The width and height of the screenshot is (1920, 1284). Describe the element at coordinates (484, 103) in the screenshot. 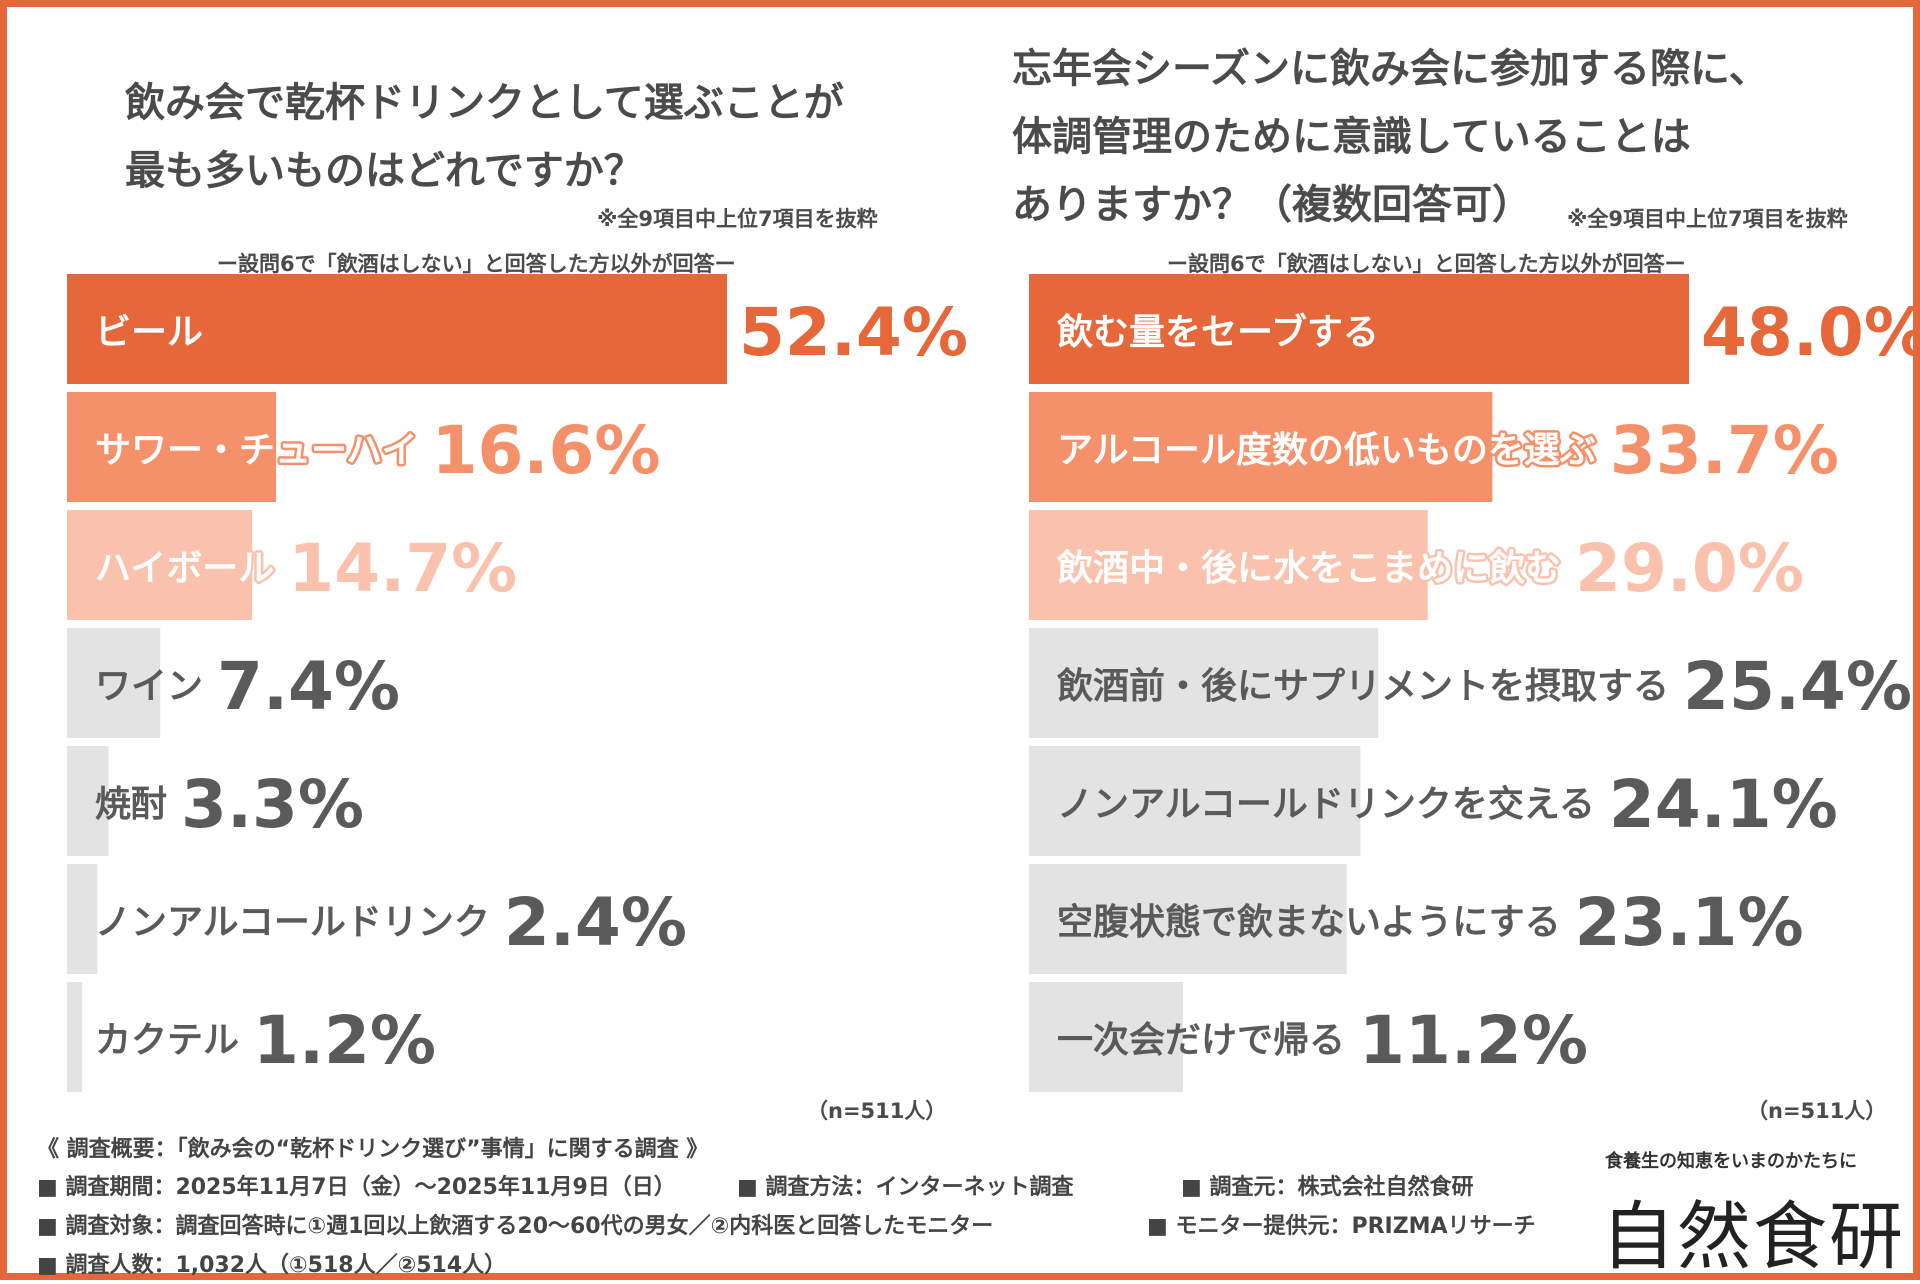

I see `left-title-line1: 飲み会で乾杯ドリンクとして選ぶことが` at that location.